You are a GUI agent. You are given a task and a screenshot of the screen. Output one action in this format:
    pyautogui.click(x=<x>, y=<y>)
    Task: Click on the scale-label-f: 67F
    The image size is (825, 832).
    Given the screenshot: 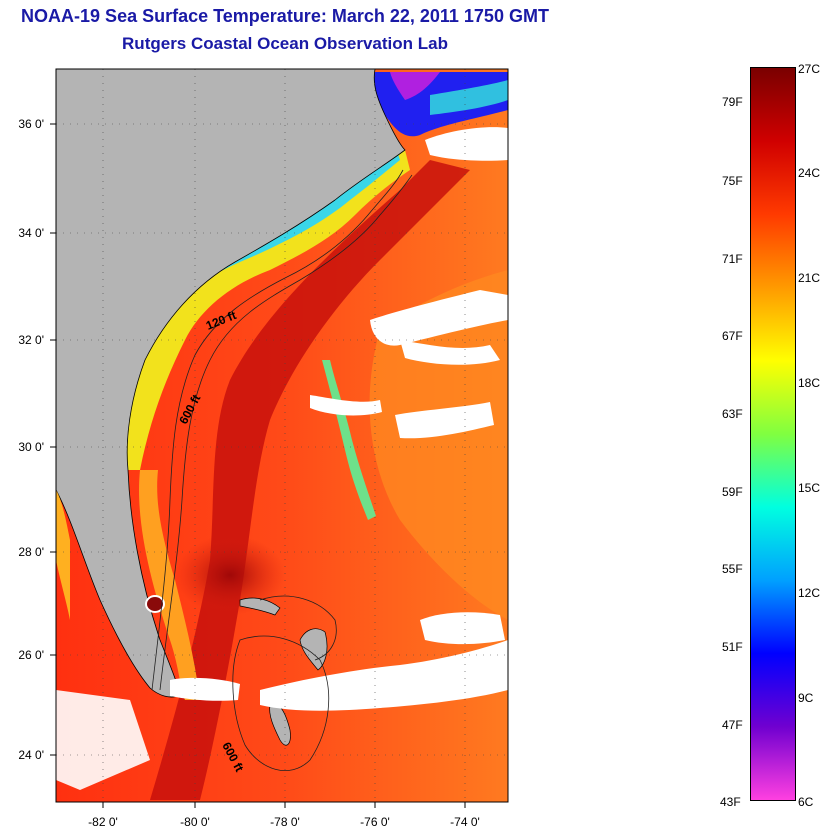 What is the action you would take?
    pyautogui.click(x=732, y=336)
    